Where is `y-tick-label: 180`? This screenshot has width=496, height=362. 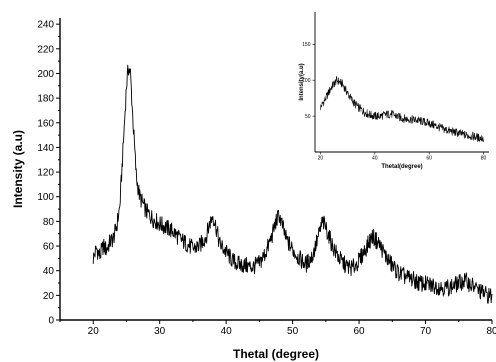 y-tick-label: 180 is located at coordinates (45, 99).